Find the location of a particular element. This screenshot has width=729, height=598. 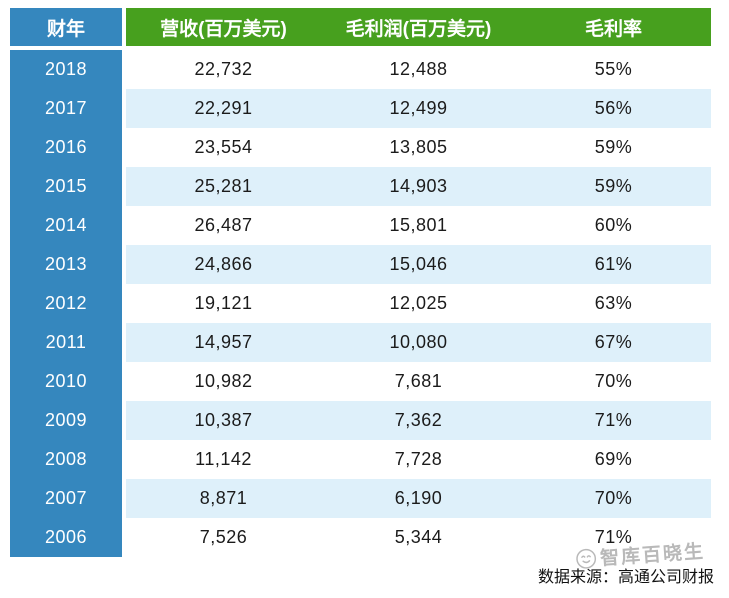

row-data-cells: 7,526 5,344 71% is located at coordinates (418, 537).